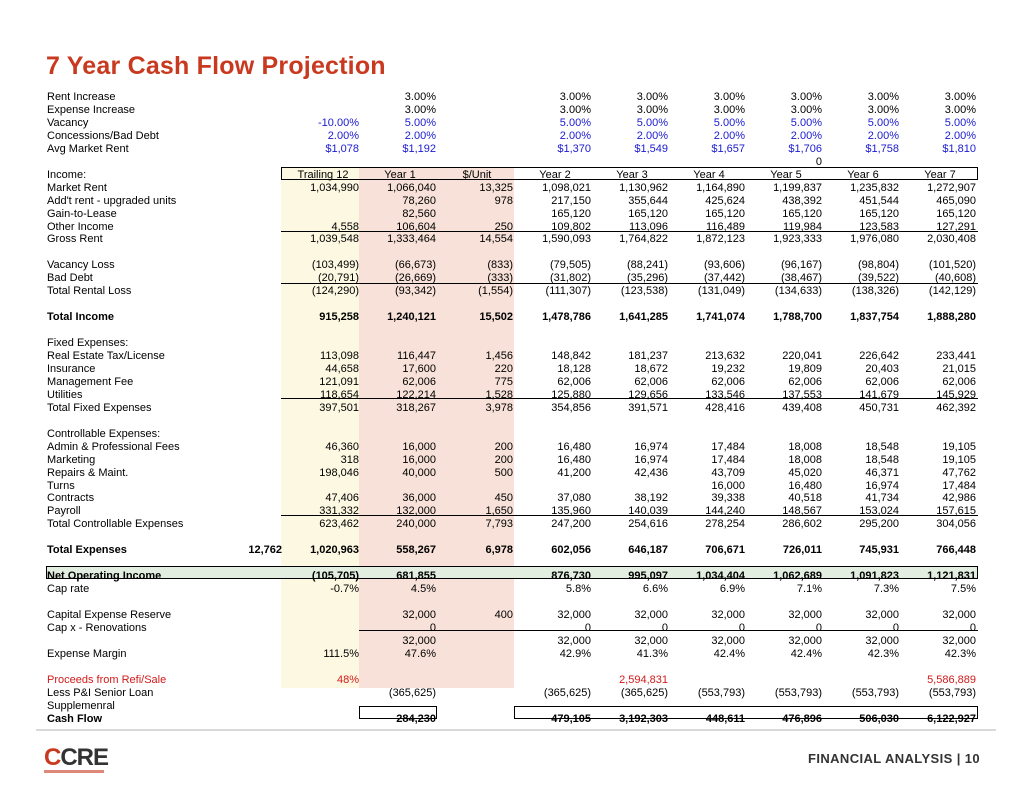 The height and width of the screenshot is (792, 1024). I want to click on cell: 21,015, so click(959, 368).